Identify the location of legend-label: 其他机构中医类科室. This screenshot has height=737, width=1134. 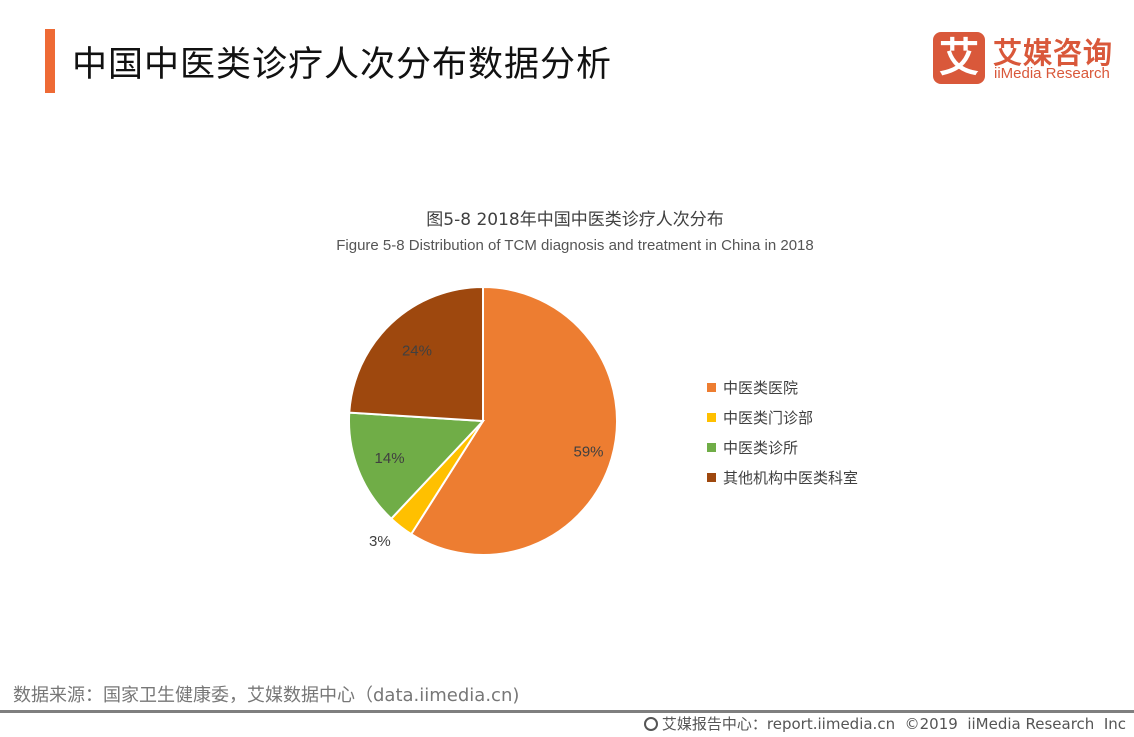
(791, 477).